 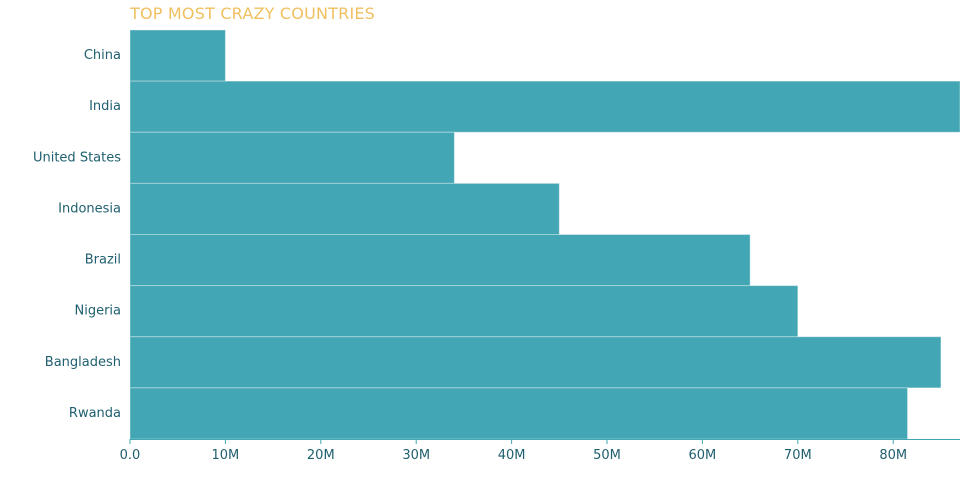 I want to click on category-label: Indonesia, so click(x=89, y=208).